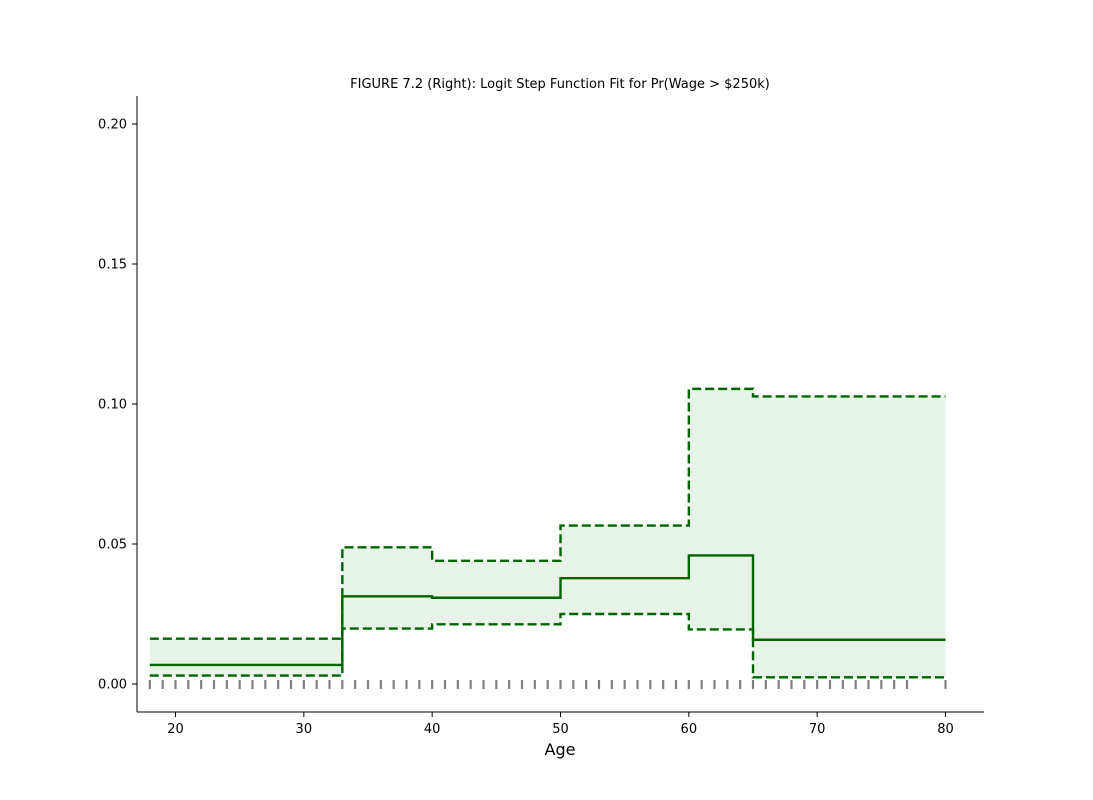  Describe the element at coordinates (112, 545) in the screenshot. I see `y-tick-label: 0.05` at that location.